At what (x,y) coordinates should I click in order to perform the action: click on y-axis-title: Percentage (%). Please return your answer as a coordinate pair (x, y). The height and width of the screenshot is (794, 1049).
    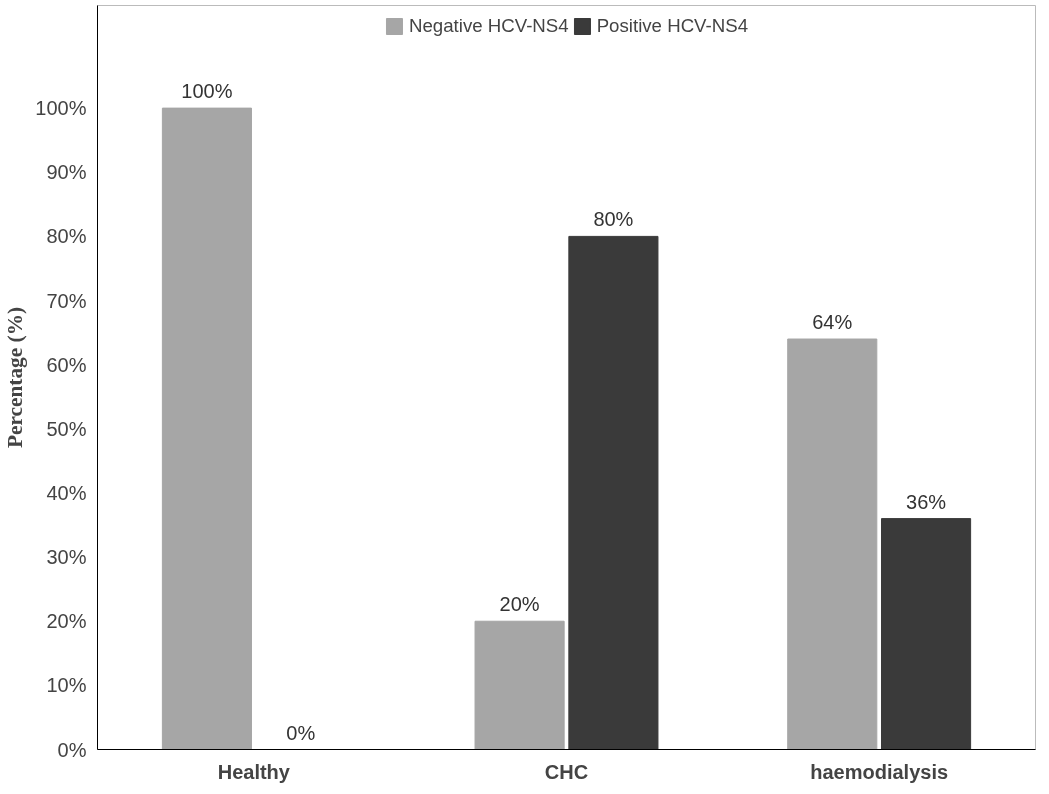
    Looking at the image, I should click on (15, 377).